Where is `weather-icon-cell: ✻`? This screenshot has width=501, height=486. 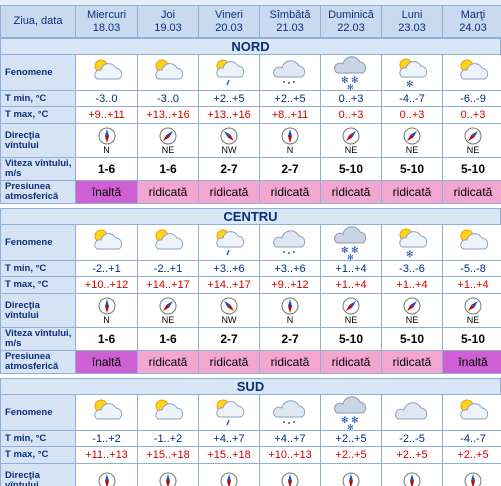
weather-icon-cell: ✻ is located at coordinates (412, 242).